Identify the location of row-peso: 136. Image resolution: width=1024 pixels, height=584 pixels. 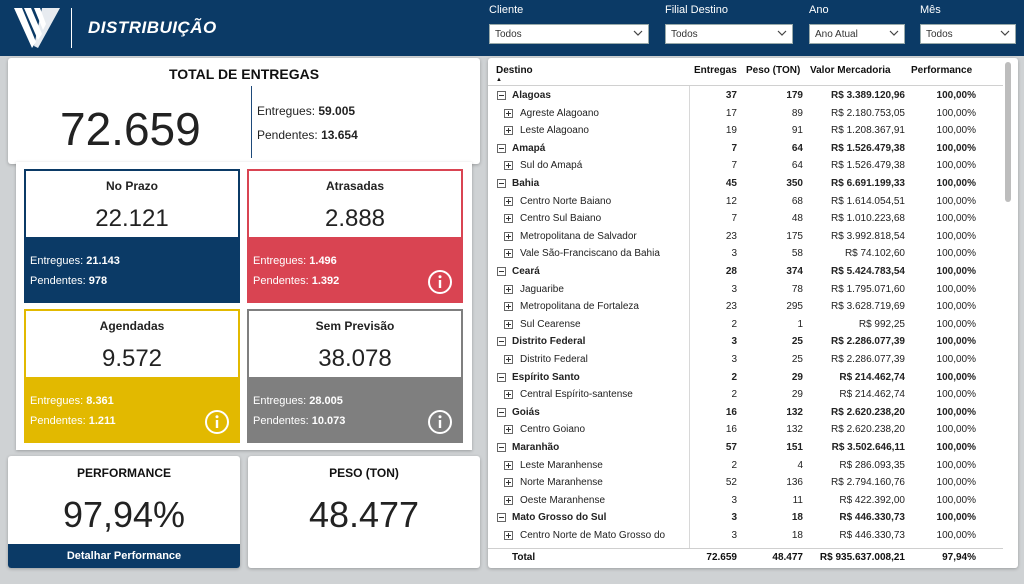
(794, 483).